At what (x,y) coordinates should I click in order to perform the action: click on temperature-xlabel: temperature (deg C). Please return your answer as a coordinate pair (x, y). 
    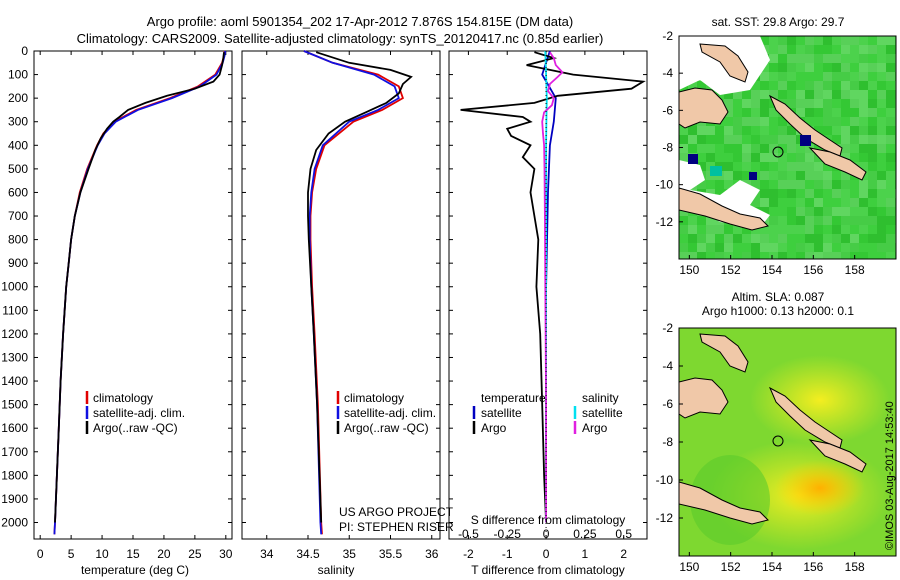
    Looking at the image, I should click on (135, 570).